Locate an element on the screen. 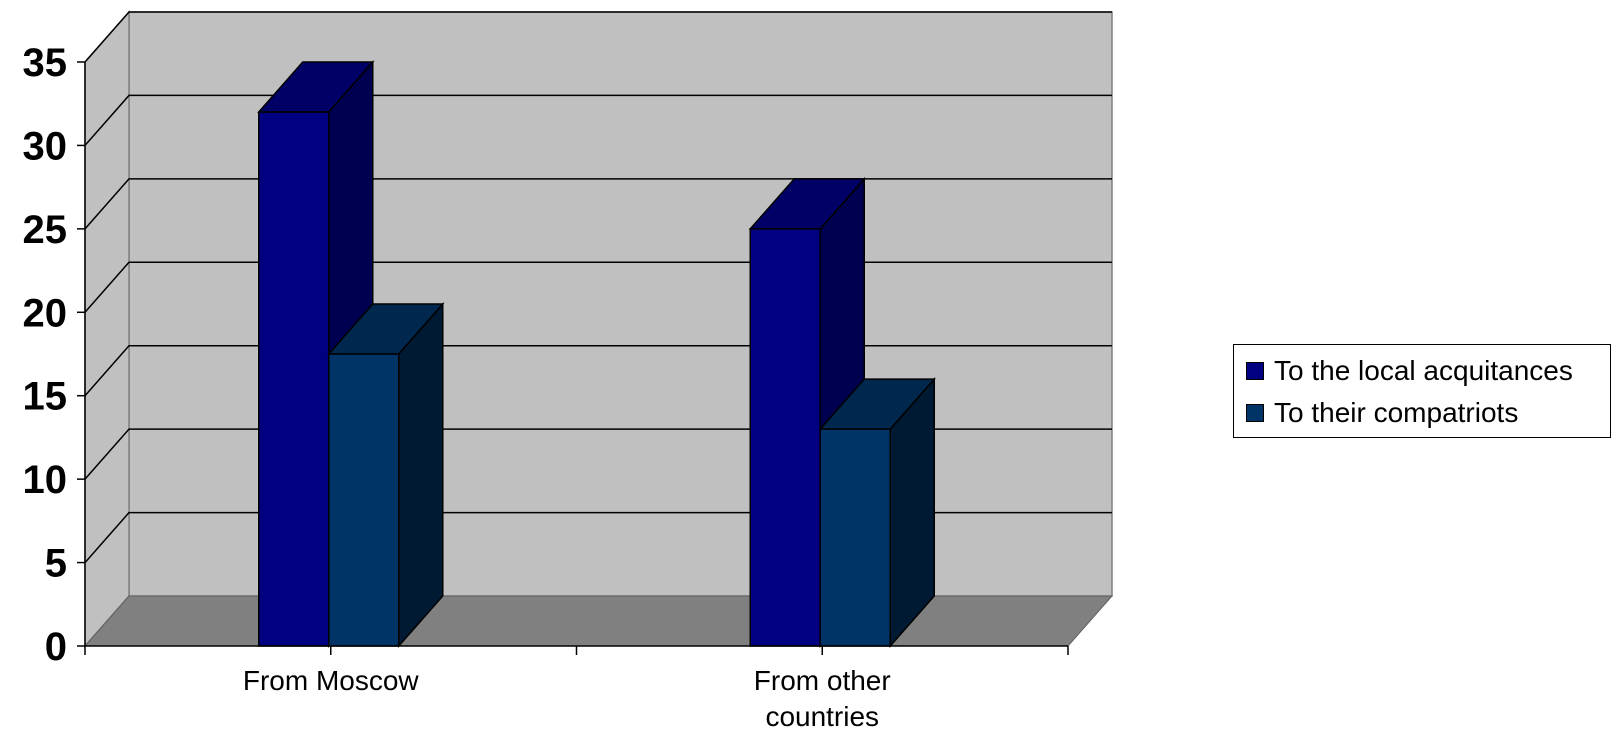 The width and height of the screenshot is (1614, 756). y-axis-ticks: 0 5 10 15 20 25 30 35 is located at coordinates (54, 355).